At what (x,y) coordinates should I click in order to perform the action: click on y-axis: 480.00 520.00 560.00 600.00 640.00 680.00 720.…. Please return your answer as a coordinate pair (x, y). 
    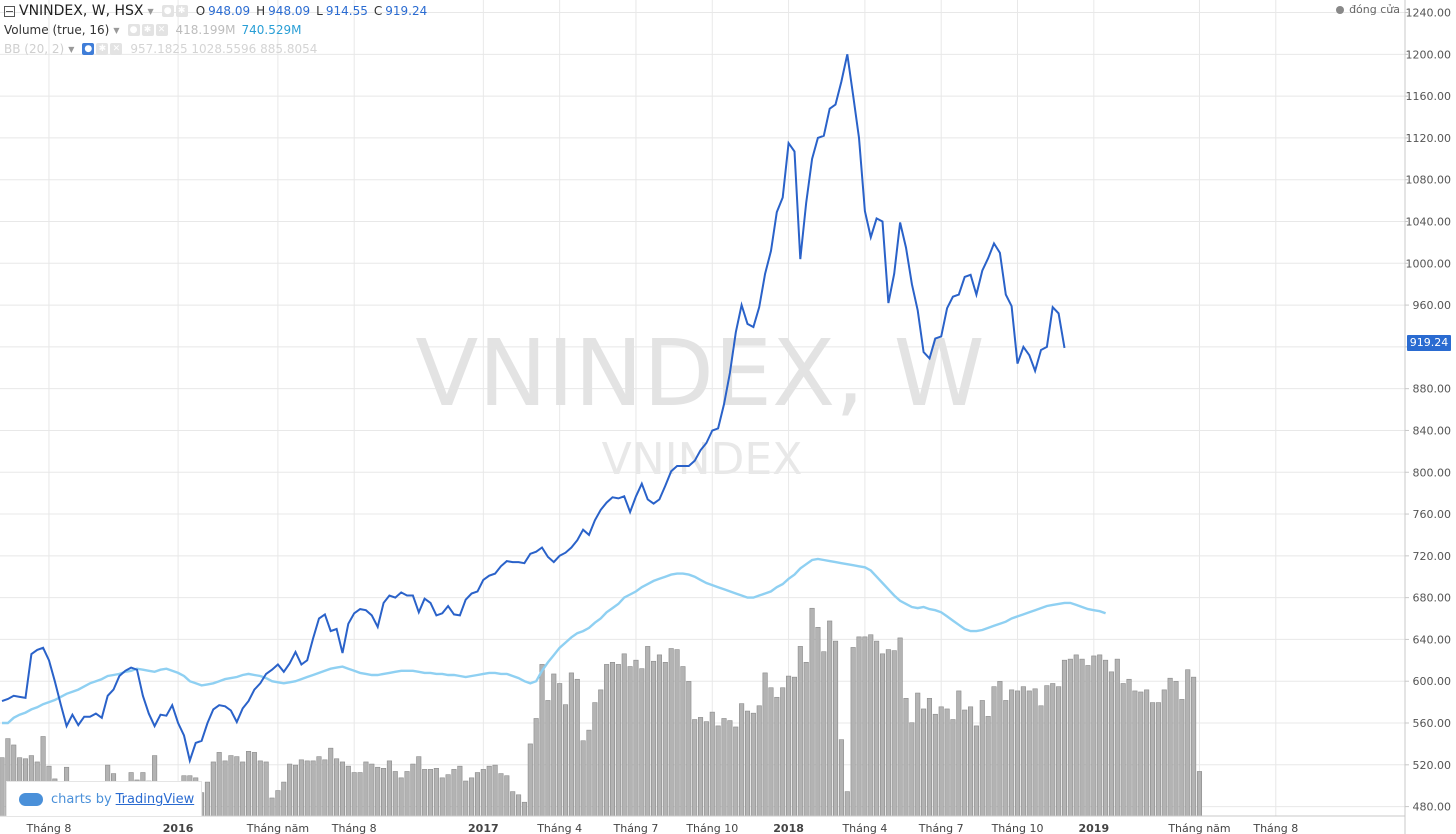
    Looking at the image, I should click on (1428, 410).